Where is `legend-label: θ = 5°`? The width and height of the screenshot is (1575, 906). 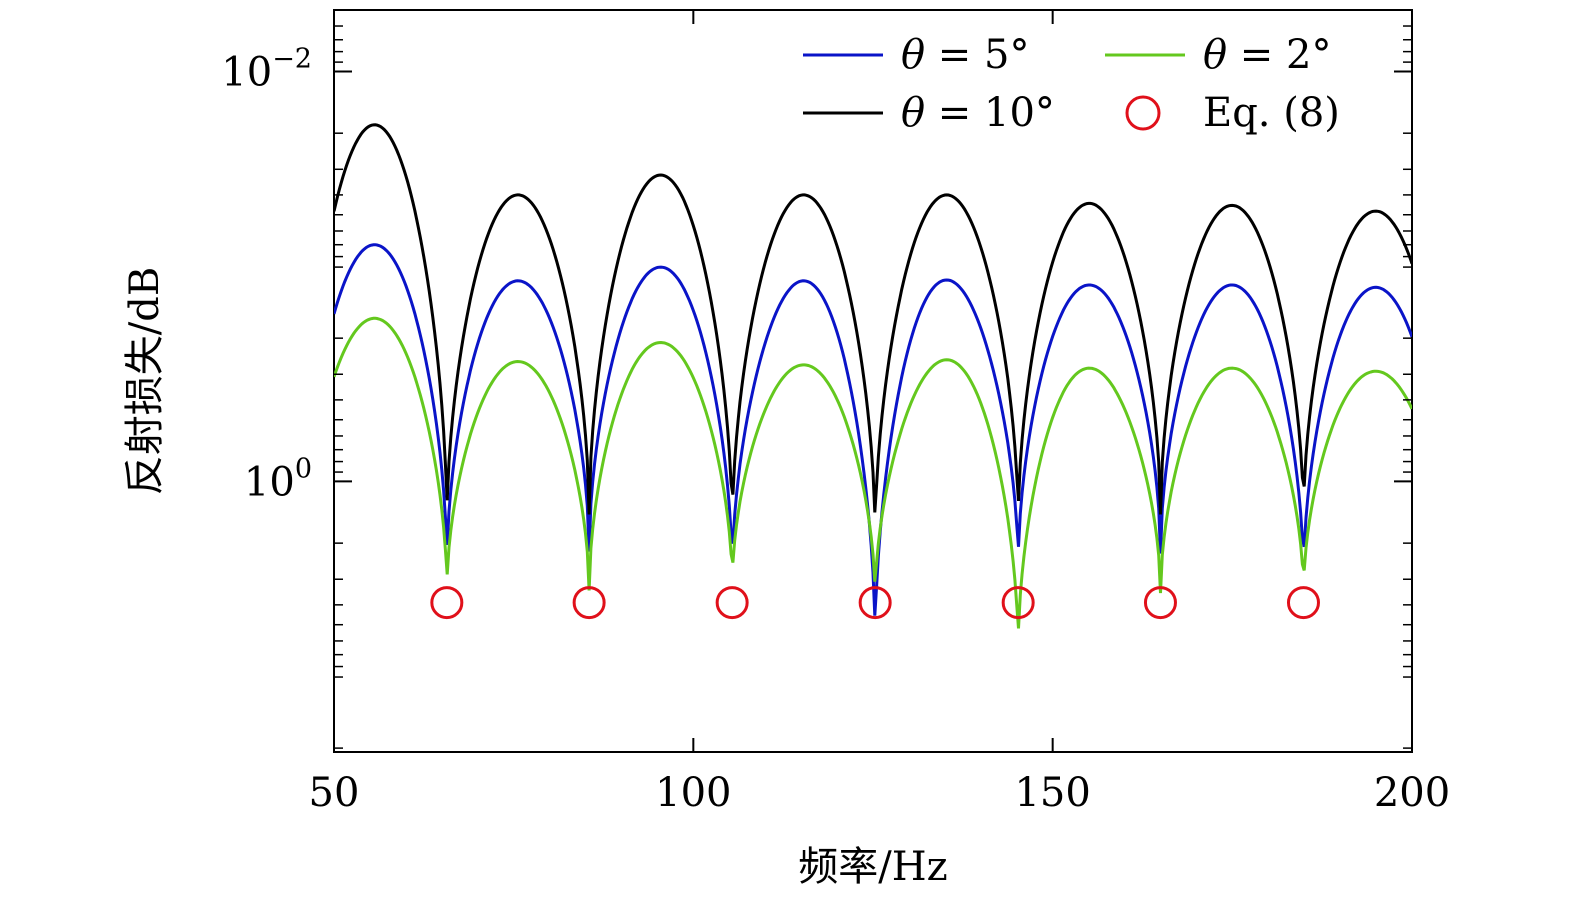 legend-label: θ = 5° is located at coordinates (965, 55).